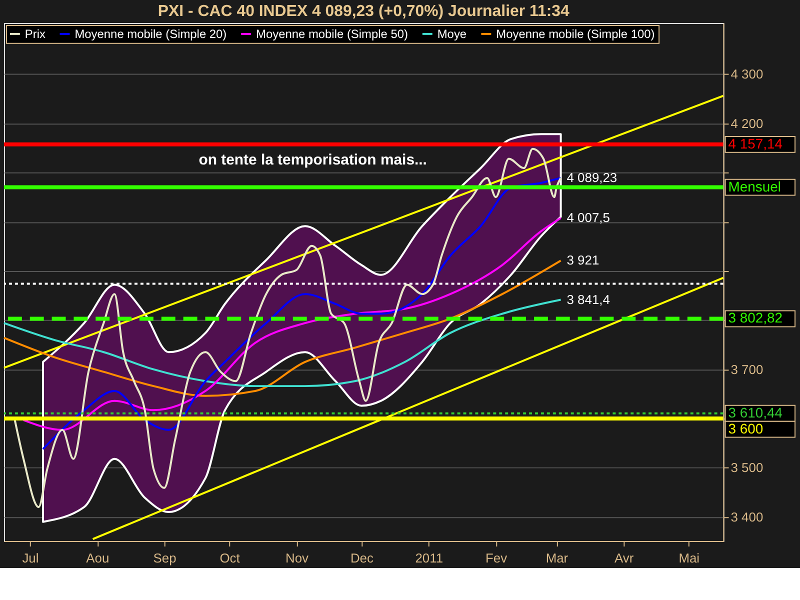  What do you see at coordinates (754, 186) in the screenshot?
I see `ref-line-label: Mensuel` at bounding box center [754, 186].